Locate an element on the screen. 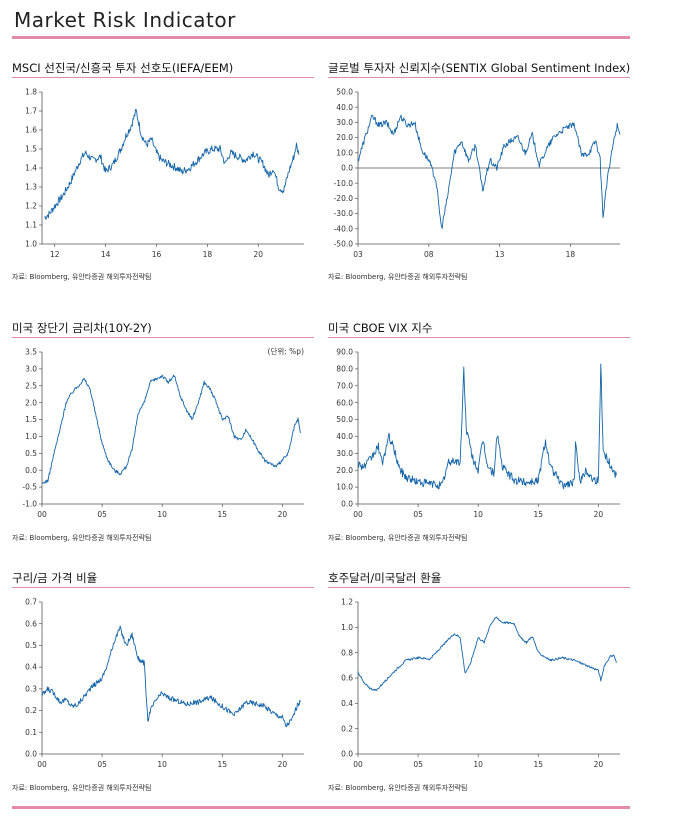  y-tick-label: 3.0 is located at coordinates (31, 368).